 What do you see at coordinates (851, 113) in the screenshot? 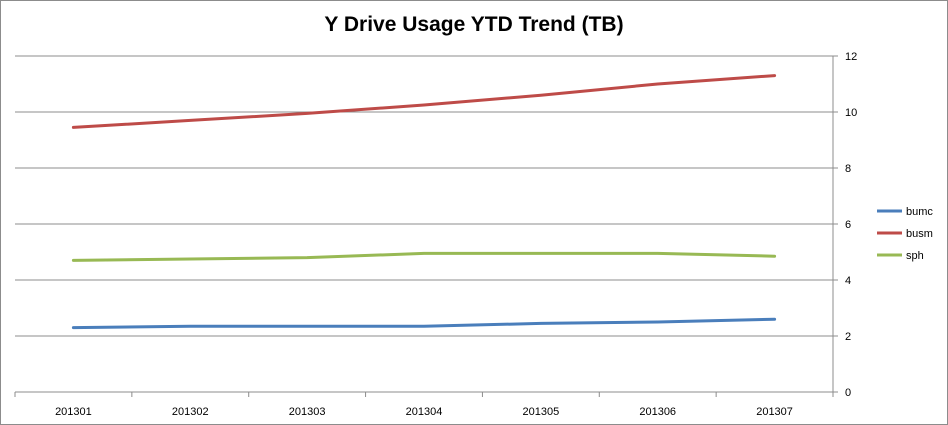
I see `y-tick-label: 10` at bounding box center [851, 113].